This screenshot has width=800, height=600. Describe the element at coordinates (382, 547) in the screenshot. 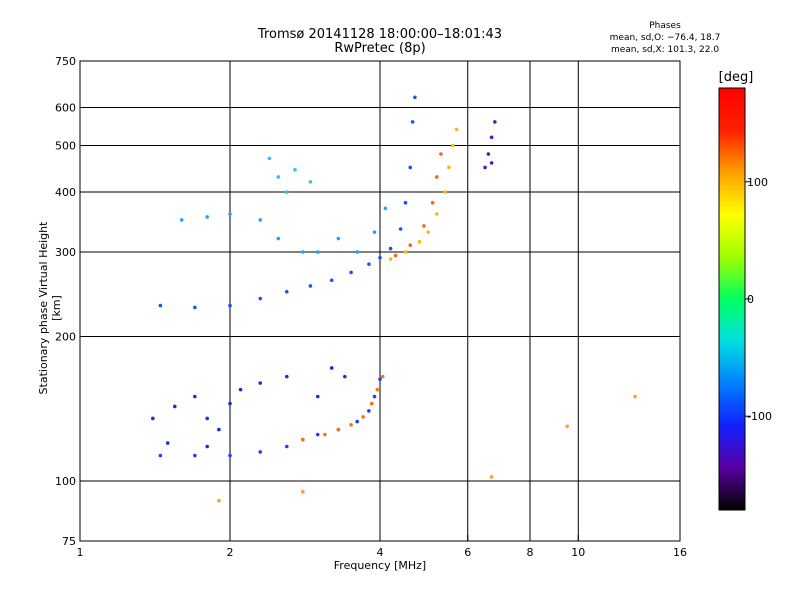

I see `x-axis-ticks: 1 2 4 6 8 10 16` at that location.